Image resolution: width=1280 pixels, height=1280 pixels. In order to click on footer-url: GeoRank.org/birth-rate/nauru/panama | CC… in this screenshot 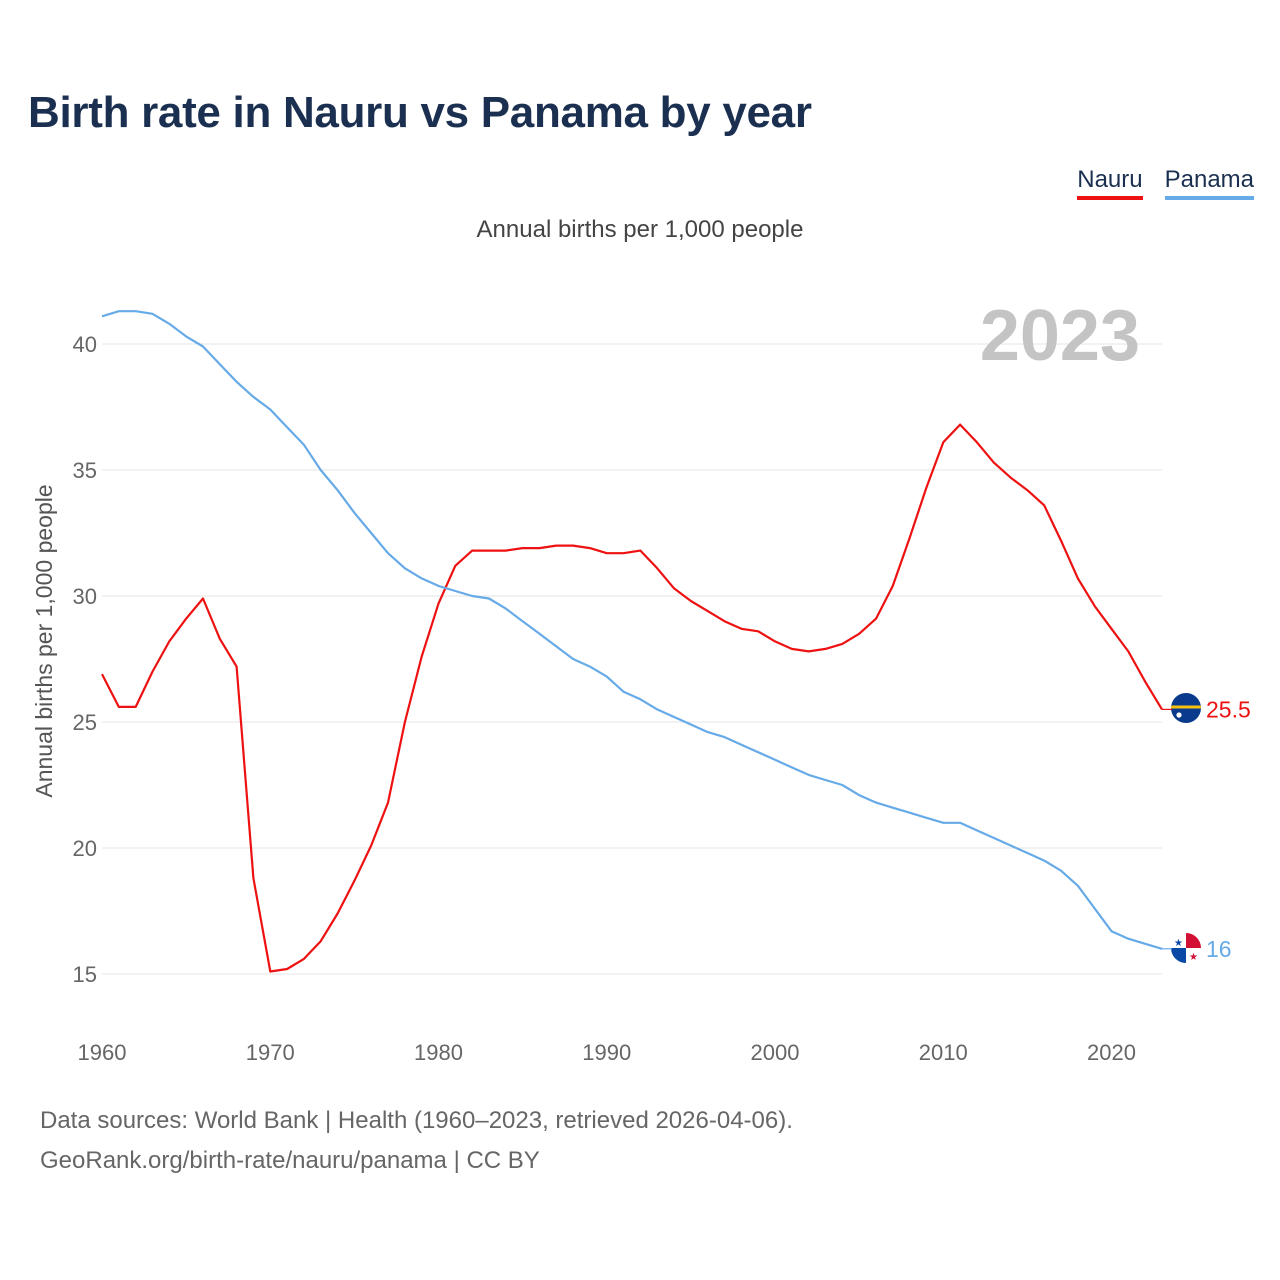, I will do `click(290, 1160)`.